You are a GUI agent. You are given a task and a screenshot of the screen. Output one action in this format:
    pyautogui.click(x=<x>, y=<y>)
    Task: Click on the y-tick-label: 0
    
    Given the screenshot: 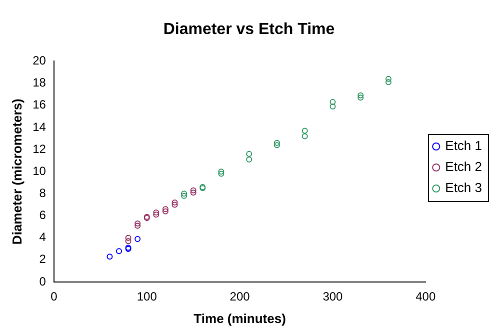 What is the action you would take?
    pyautogui.click(x=42, y=281)
    